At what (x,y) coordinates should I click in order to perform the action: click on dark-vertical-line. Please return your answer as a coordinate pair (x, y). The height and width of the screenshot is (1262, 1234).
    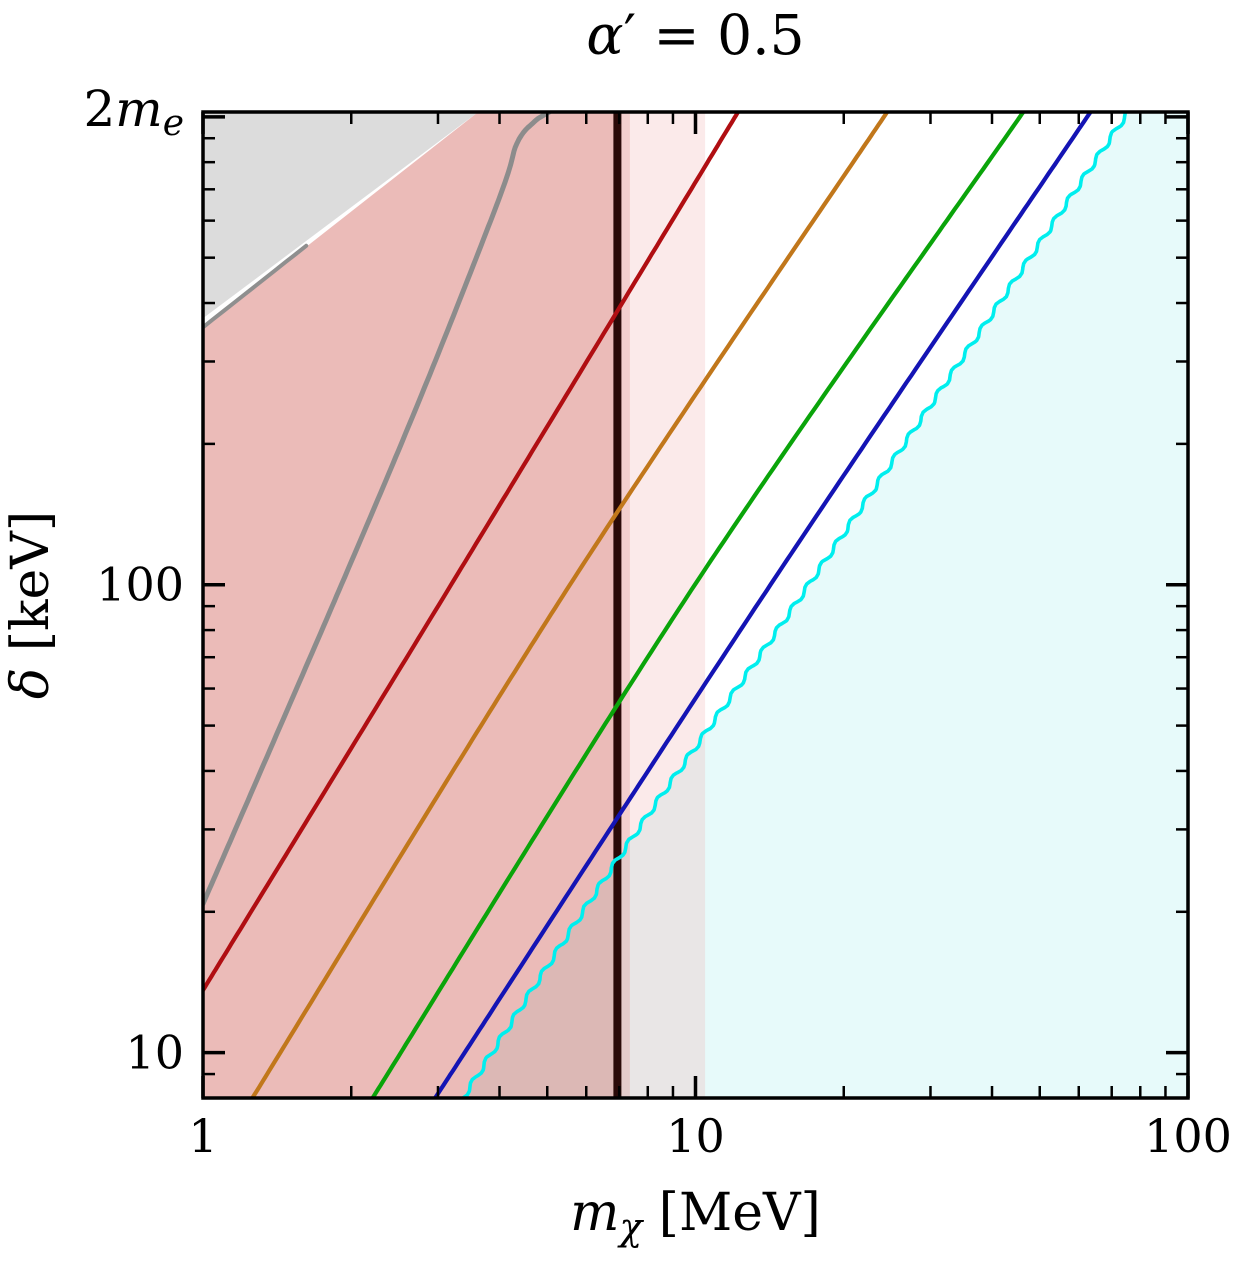
    Looking at the image, I should click on (617, 605).